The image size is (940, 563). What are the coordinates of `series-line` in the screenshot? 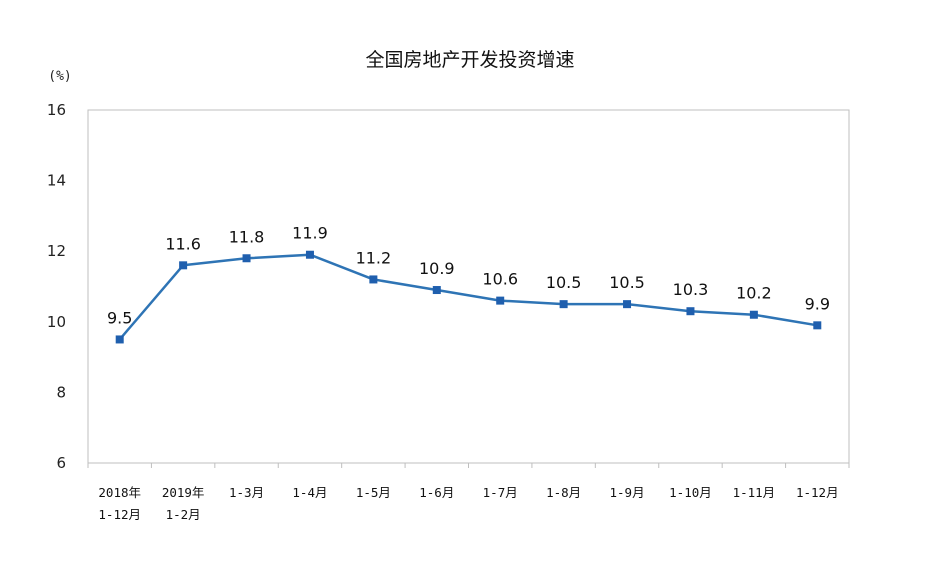 It's located at (468, 297).